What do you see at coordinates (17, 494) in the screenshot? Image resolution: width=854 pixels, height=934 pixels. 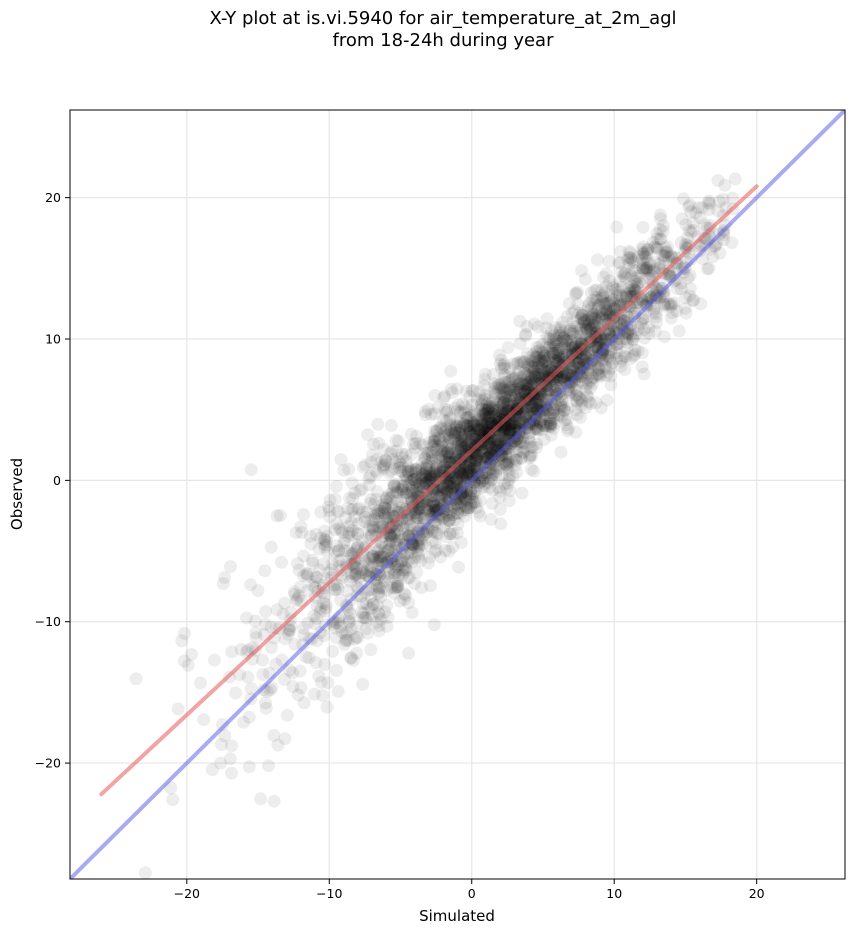 I see `y-axis-label: Observed` at bounding box center [17, 494].